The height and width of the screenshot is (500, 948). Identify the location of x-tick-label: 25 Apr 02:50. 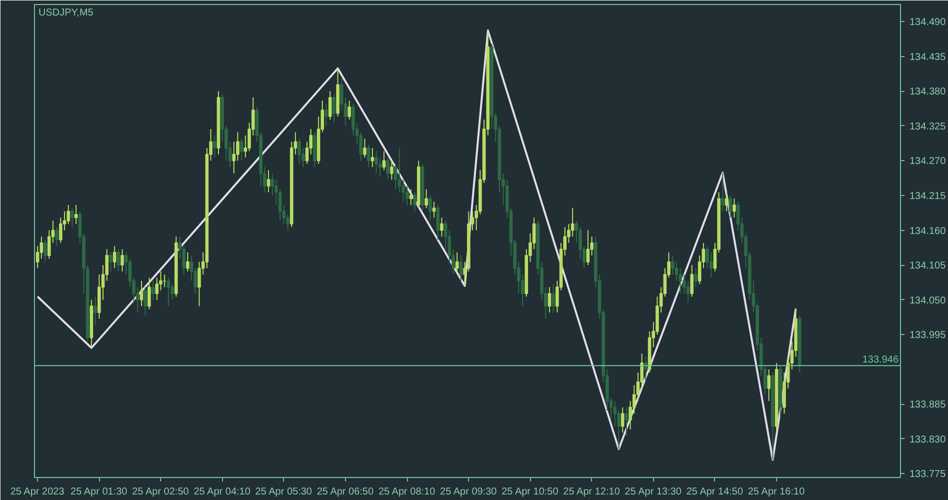
(161, 492).